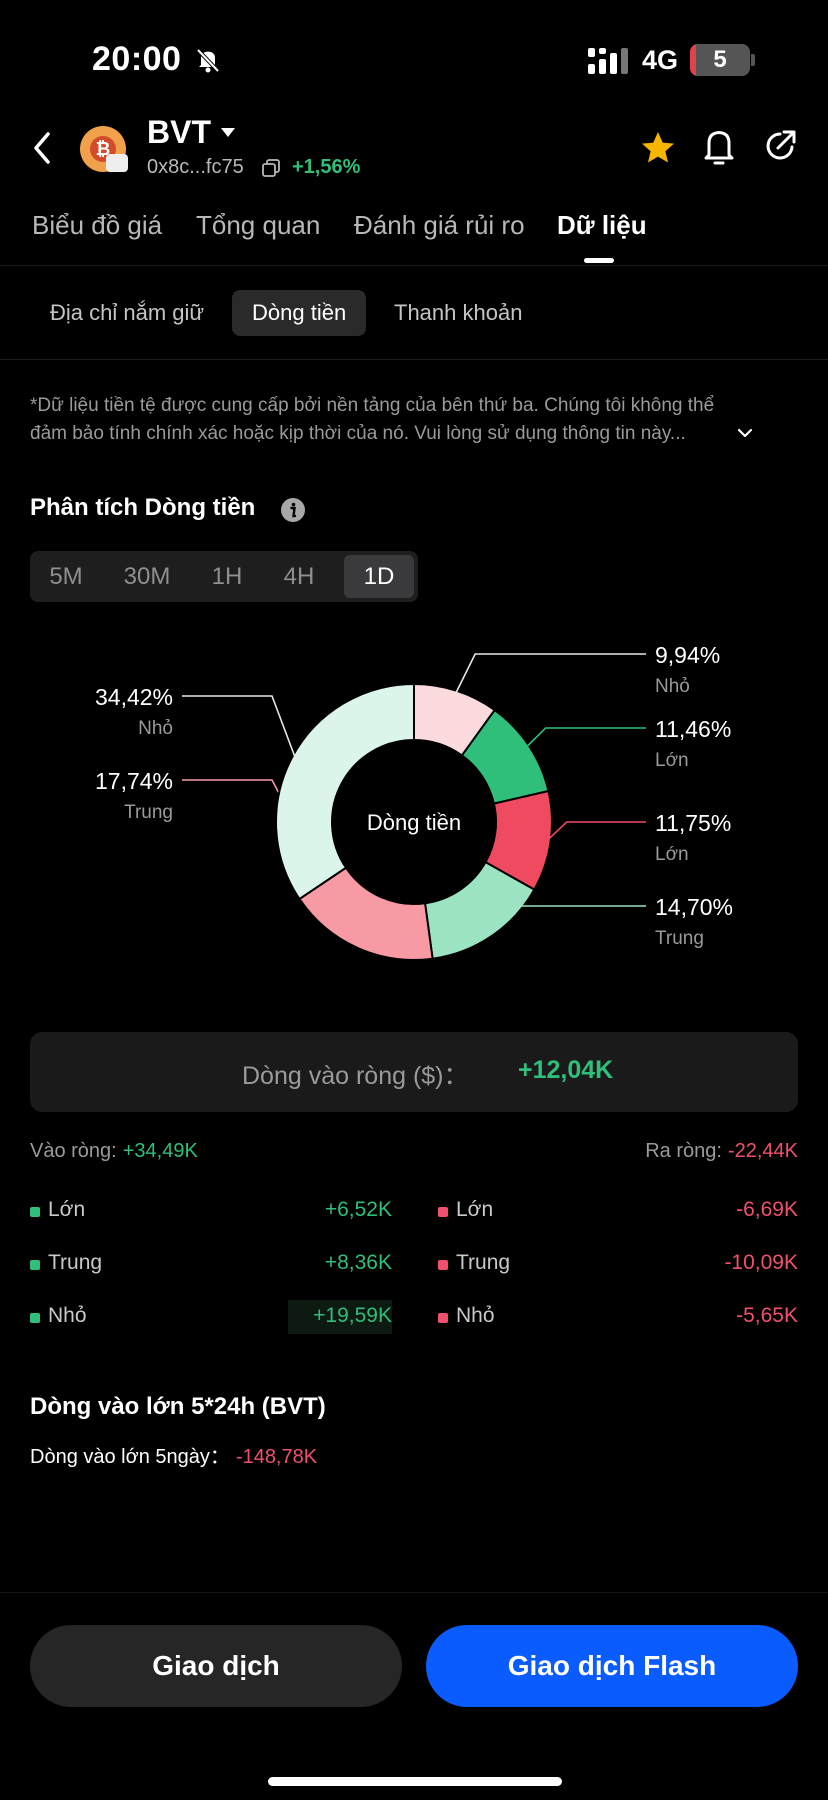 The height and width of the screenshot is (1800, 828). What do you see at coordinates (42, 148) in the screenshot?
I see `back-arrow-icon` at bounding box center [42, 148].